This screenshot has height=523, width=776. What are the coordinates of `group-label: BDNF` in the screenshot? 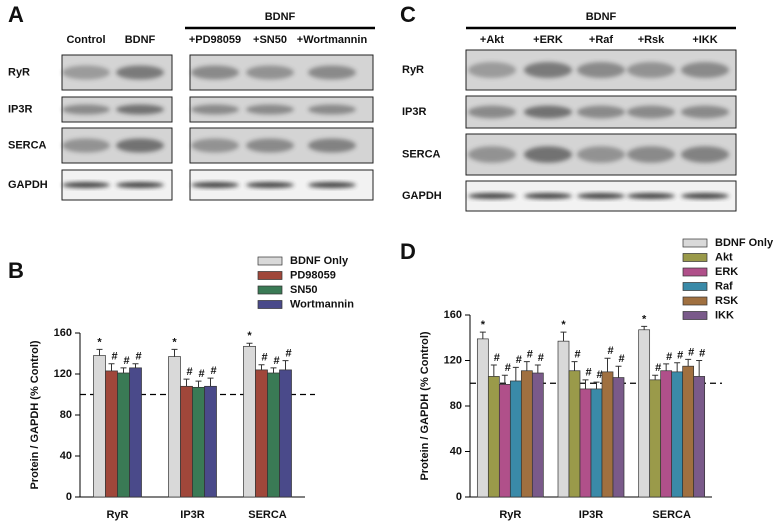 It's located at (601, 17).